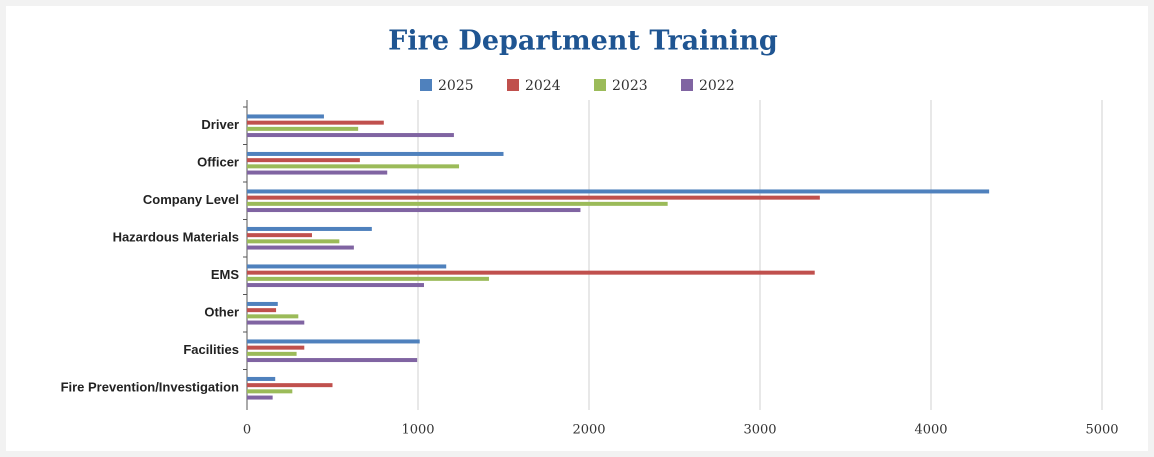 This screenshot has height=457, width=1154. I want to click on x-tick-label: 1000, so click(417, 430).